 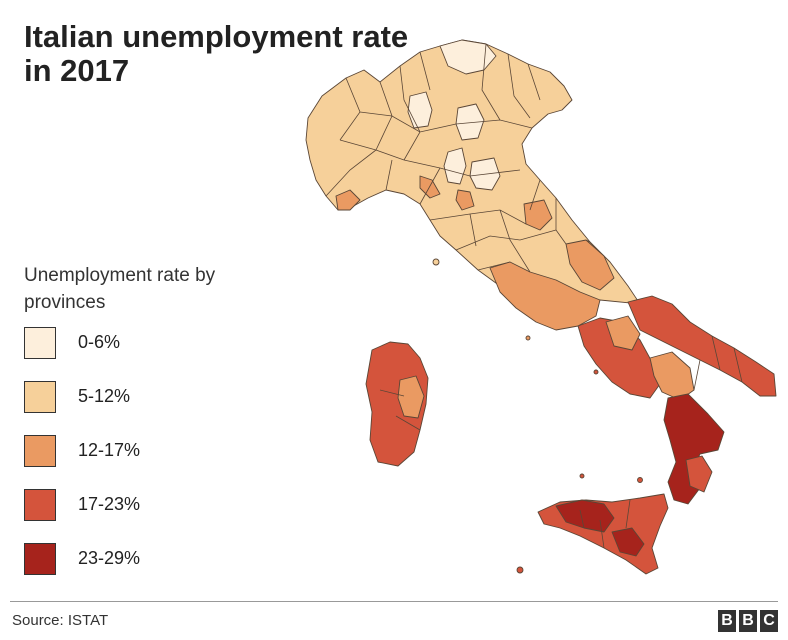 What do you see at coordinates (468, 57) in the screenshot?
I see `region-bolzano` at bounding box center [468, 57].